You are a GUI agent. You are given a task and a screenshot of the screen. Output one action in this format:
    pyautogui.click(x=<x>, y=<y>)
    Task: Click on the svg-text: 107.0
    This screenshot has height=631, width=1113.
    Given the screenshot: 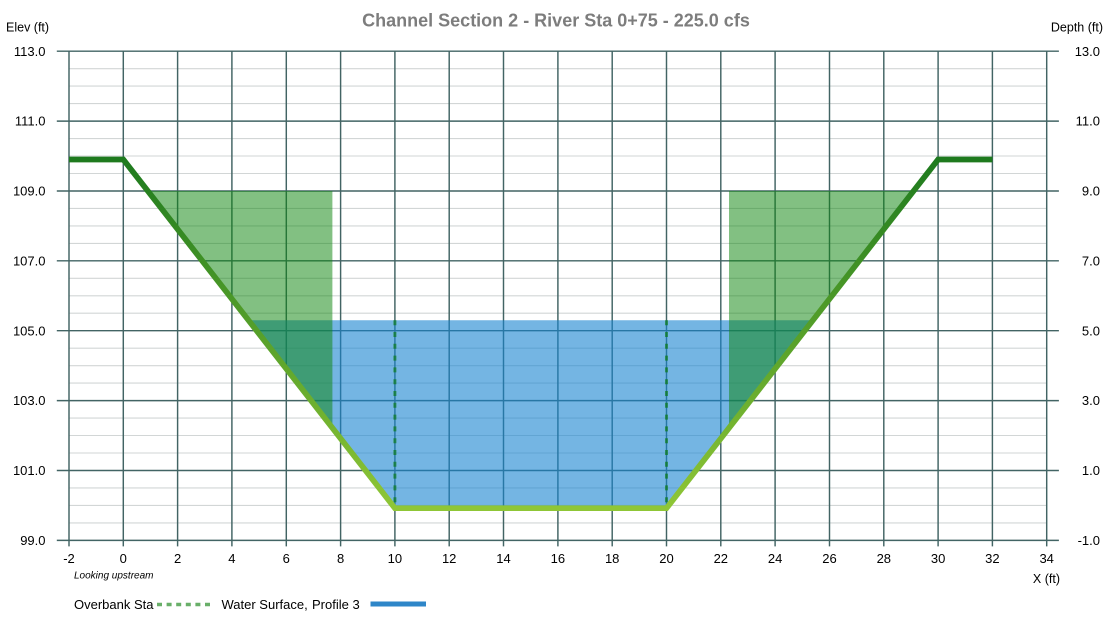 What is the action you would take?
    pyautogui.click(x=29, y=260)
    